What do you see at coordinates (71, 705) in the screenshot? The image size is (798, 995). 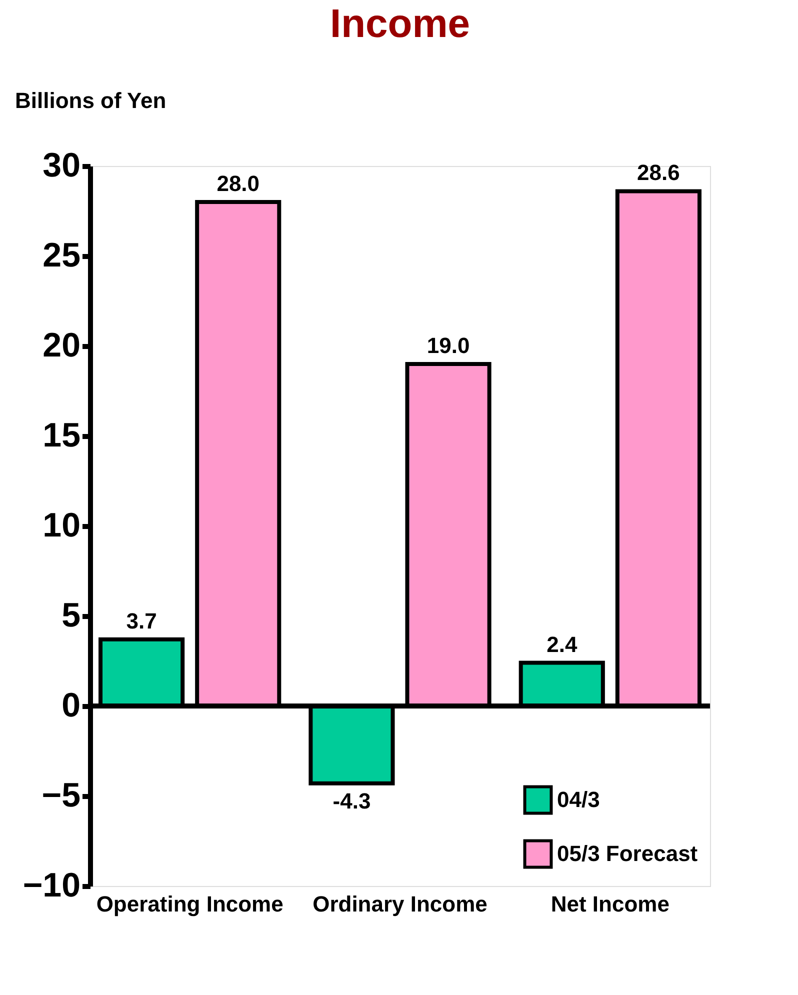 I see `y-tick-label: 0` at bounding box center [71, 705].